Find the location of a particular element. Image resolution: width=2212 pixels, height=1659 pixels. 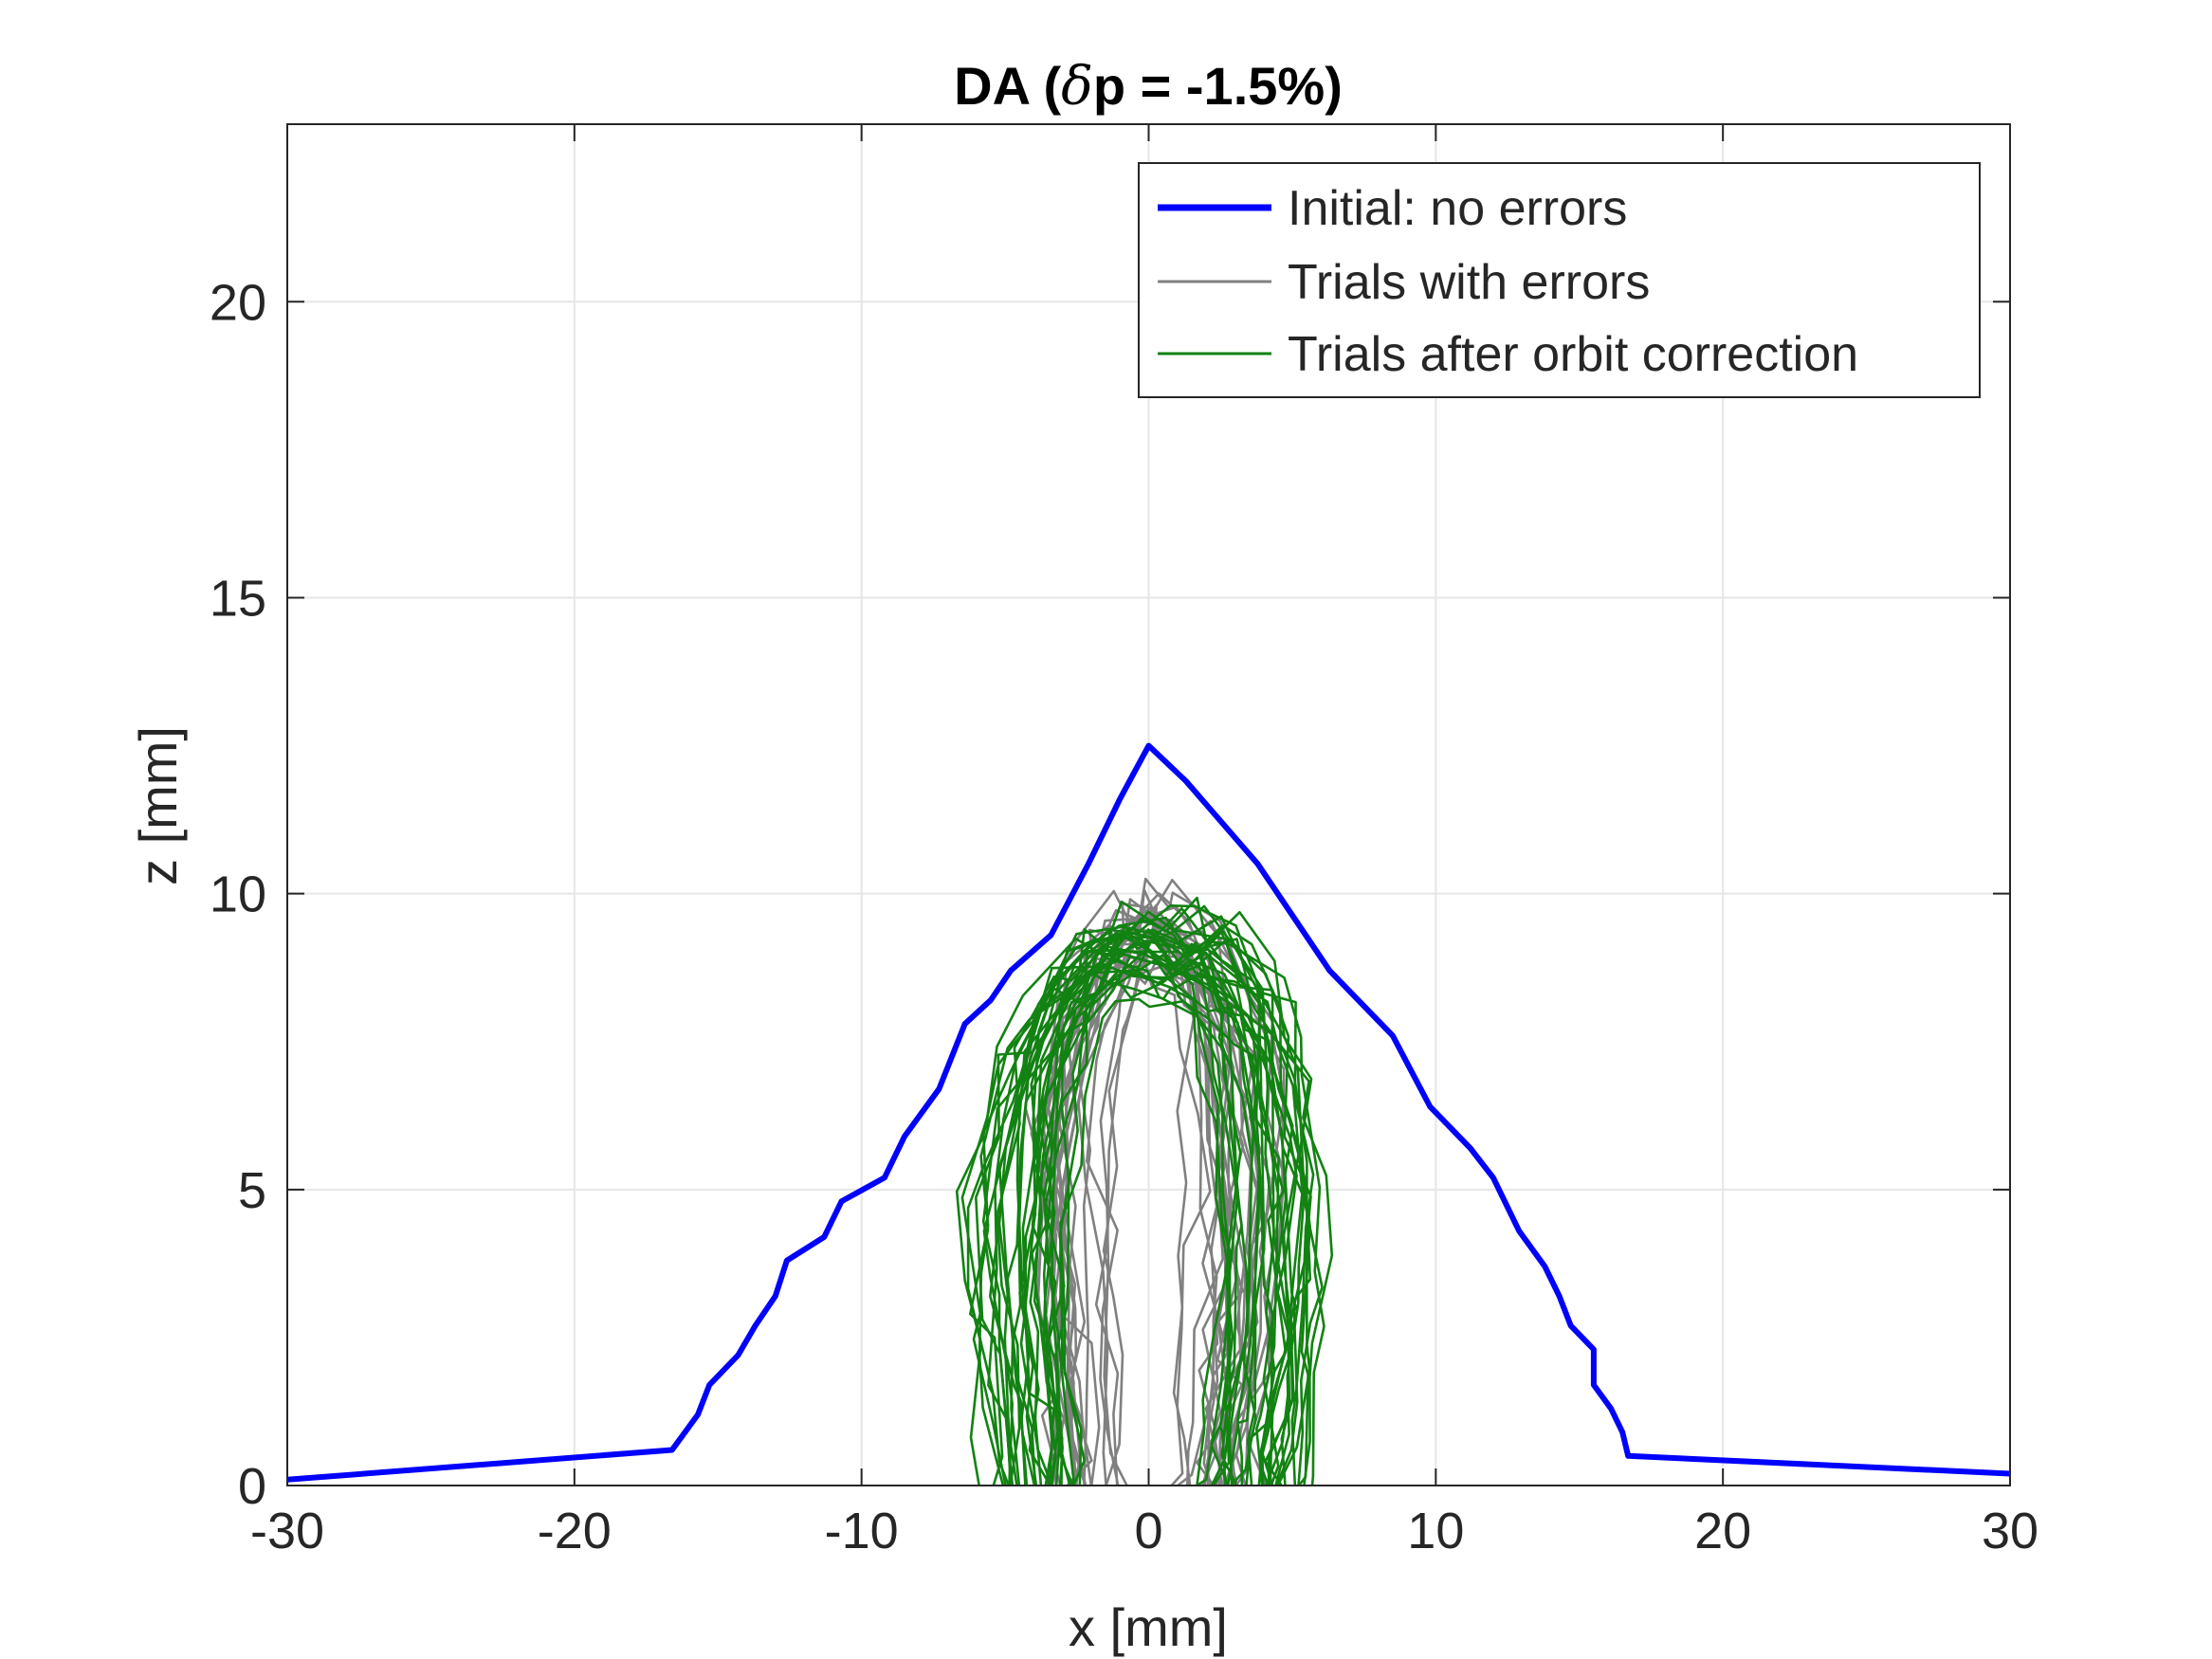

legend-box is located at coordinates (1559, 280).